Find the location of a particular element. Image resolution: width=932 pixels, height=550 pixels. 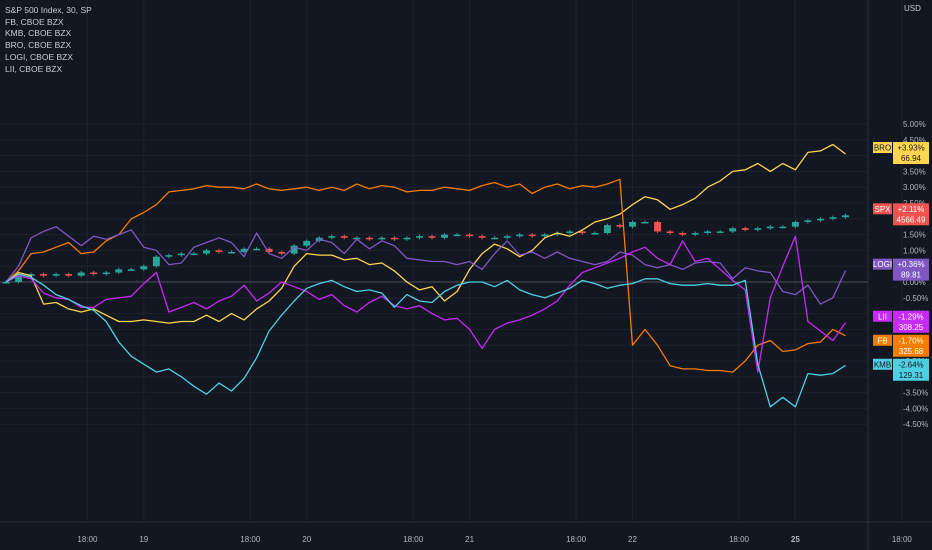

price-label: 4566.49 is located at coordinates (911, 219).